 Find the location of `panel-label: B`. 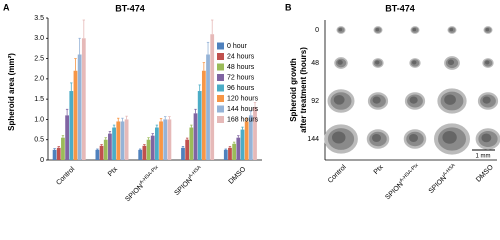

panel-label: B is located at coordinates (288, 7).